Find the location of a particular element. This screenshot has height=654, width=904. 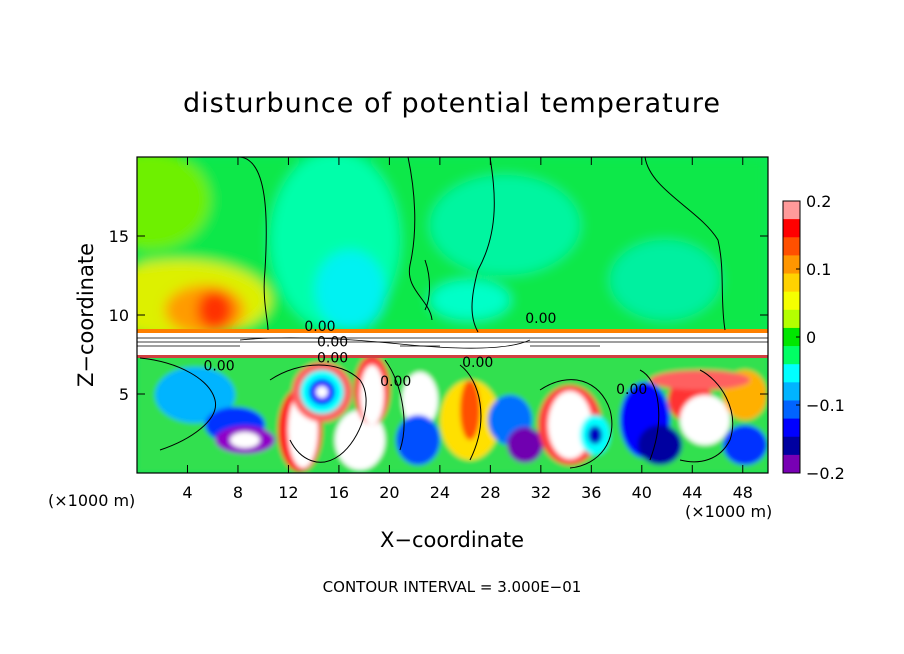

x-tick-label: 16 is located at coordinates (339, 492).